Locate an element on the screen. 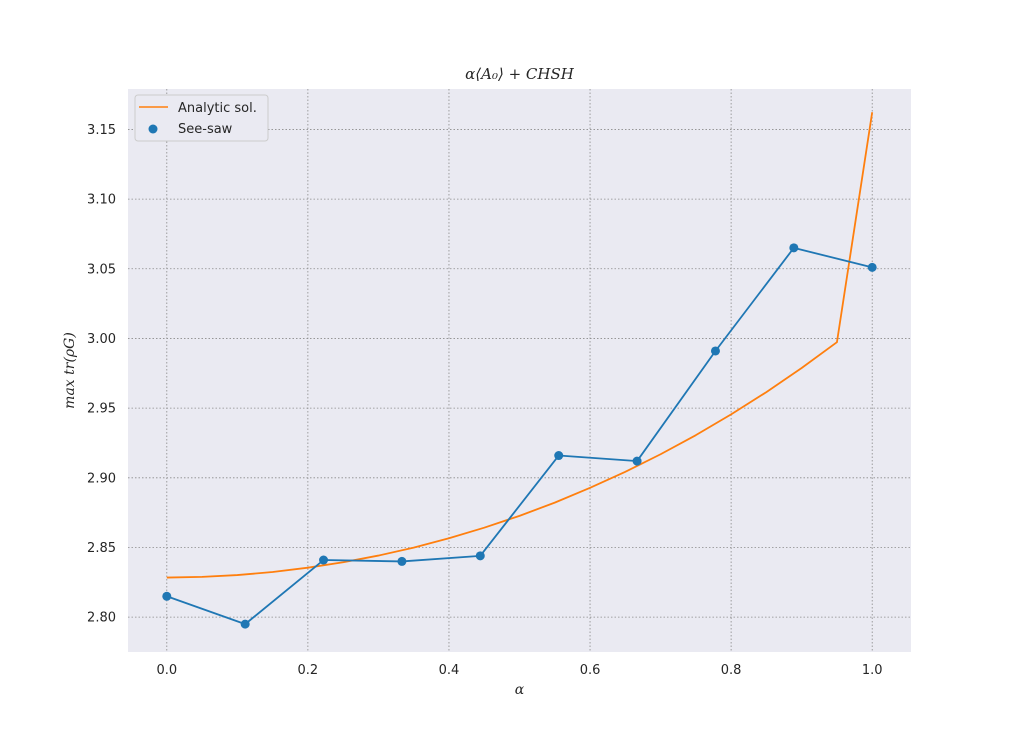  legend-marker-see-saw is located at coordinates (153, 129).